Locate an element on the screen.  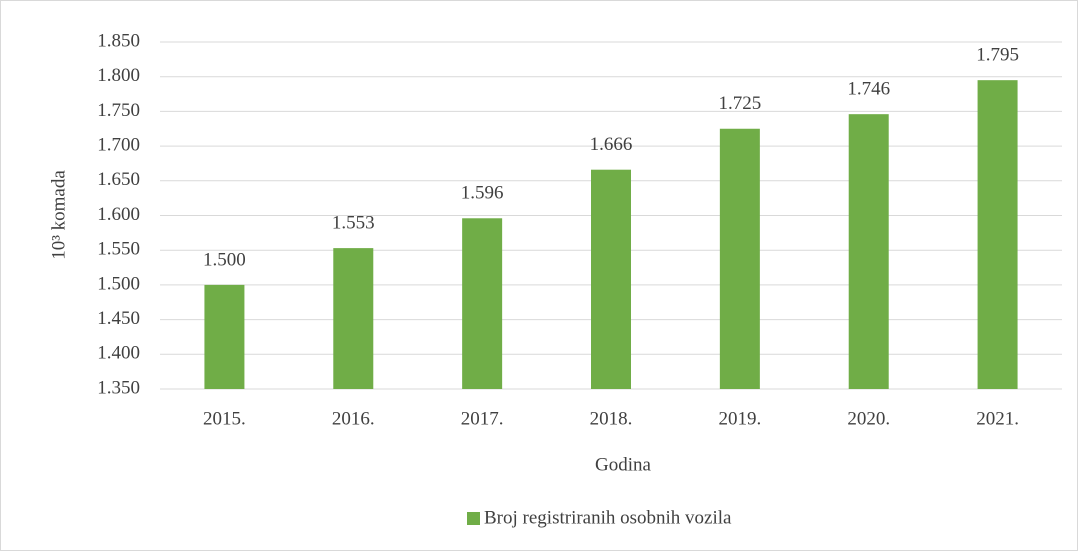
data-label: 1.596 is located at coordinates (482, 193).